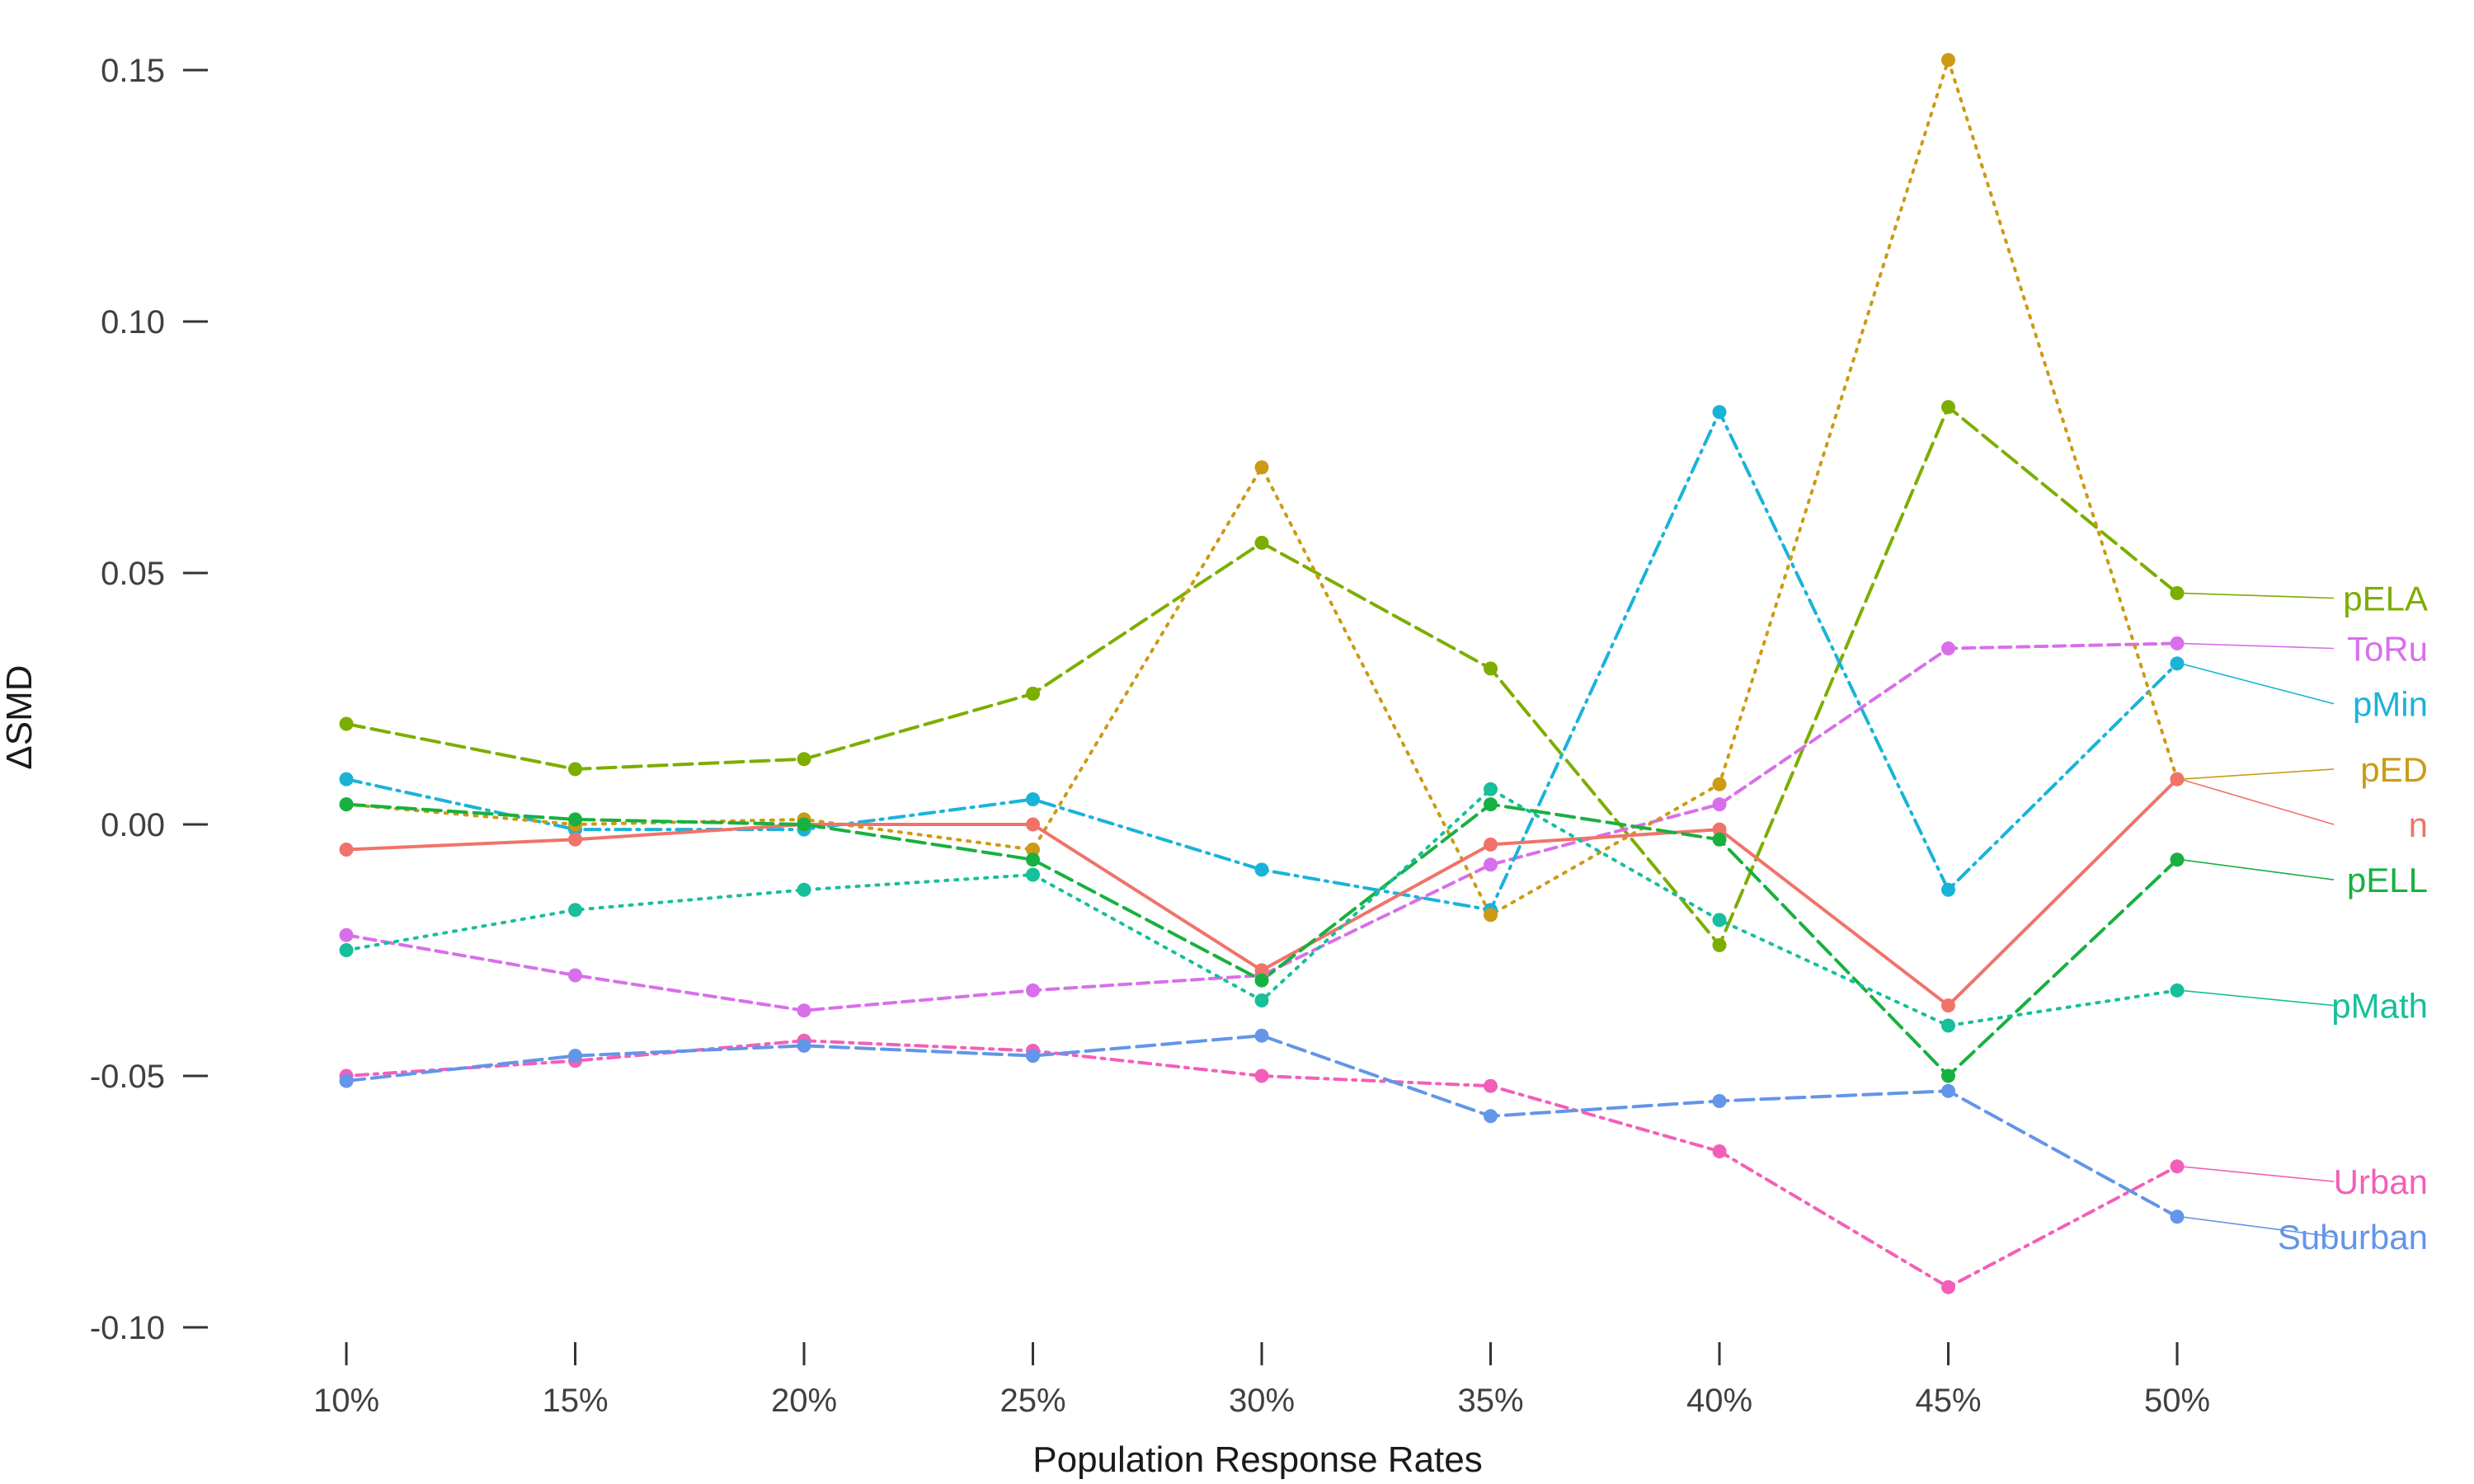  I want to click on label-leader-urban, so click(2257, 1174).